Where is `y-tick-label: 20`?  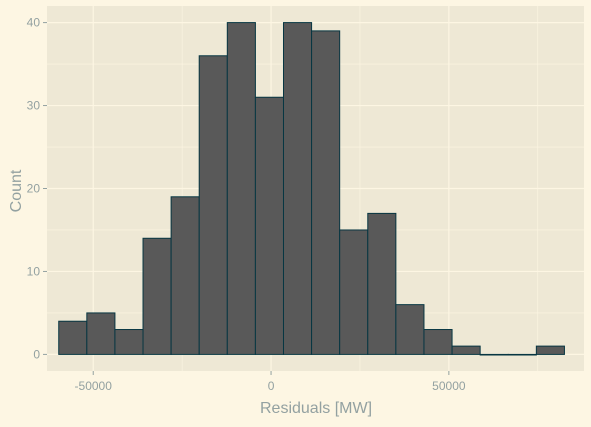
y-tick-label: 20 is located at coordinates (34, 189).